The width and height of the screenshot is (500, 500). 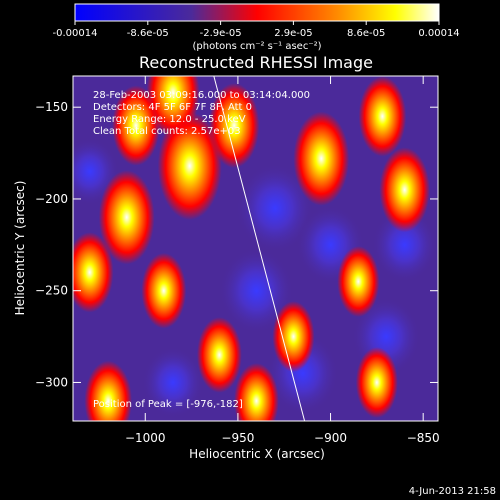 What do you see at coordinates (168, 404) in the screenshot?
I see `peak-position-label: Position of Peak = [-976,-182]` at bounding box center [168, 404].